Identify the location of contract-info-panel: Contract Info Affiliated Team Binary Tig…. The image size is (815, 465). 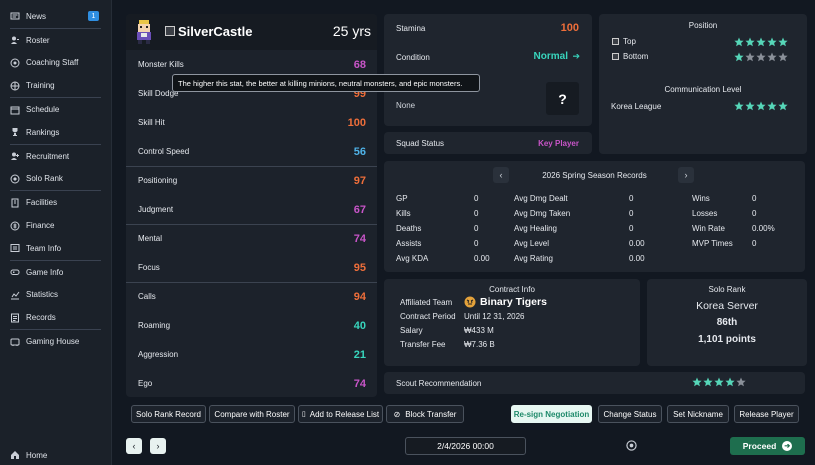
(512, 322).